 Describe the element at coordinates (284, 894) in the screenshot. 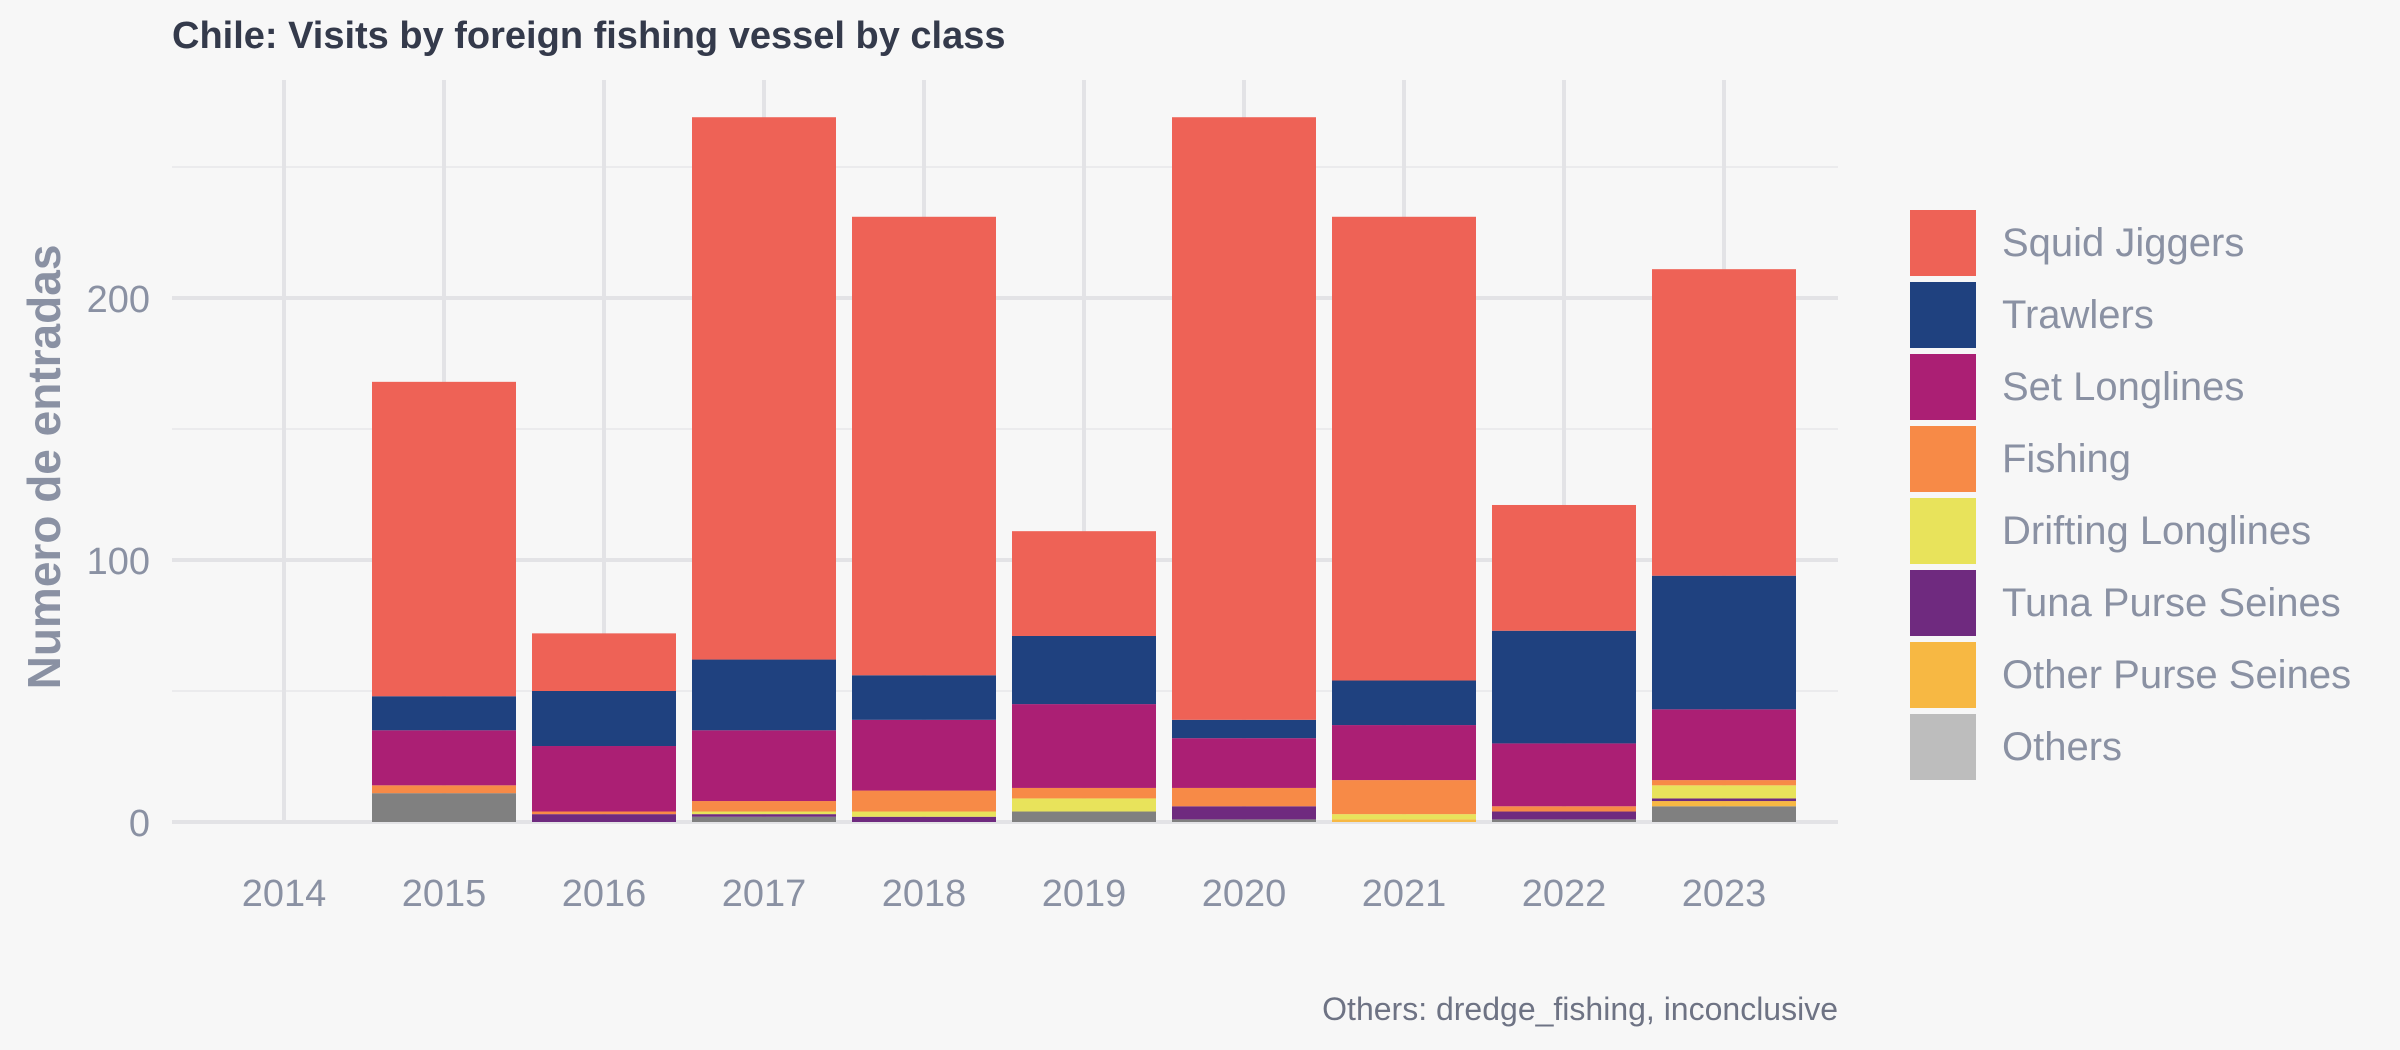

I see `x-tick-label: 2014` at that location.